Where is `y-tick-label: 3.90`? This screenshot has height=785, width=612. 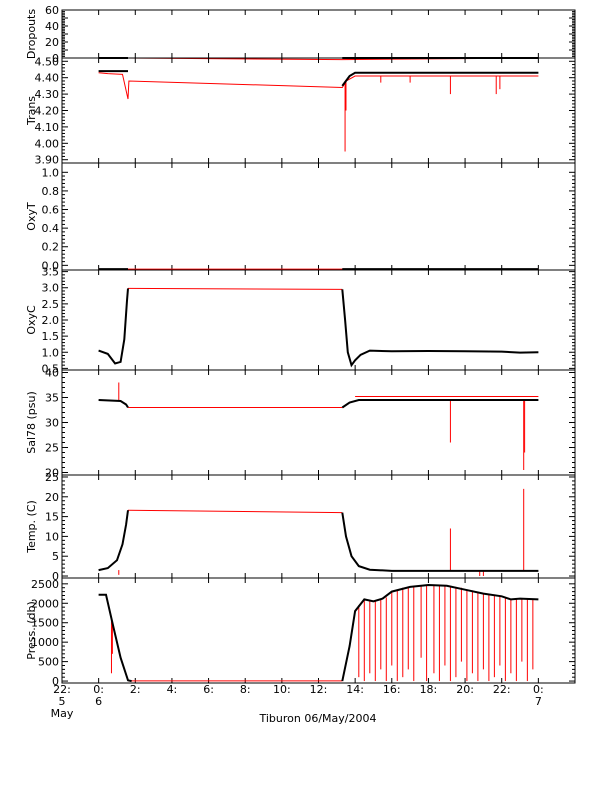
y-tick-label: 3.90 is located at coordinates (47, 160).